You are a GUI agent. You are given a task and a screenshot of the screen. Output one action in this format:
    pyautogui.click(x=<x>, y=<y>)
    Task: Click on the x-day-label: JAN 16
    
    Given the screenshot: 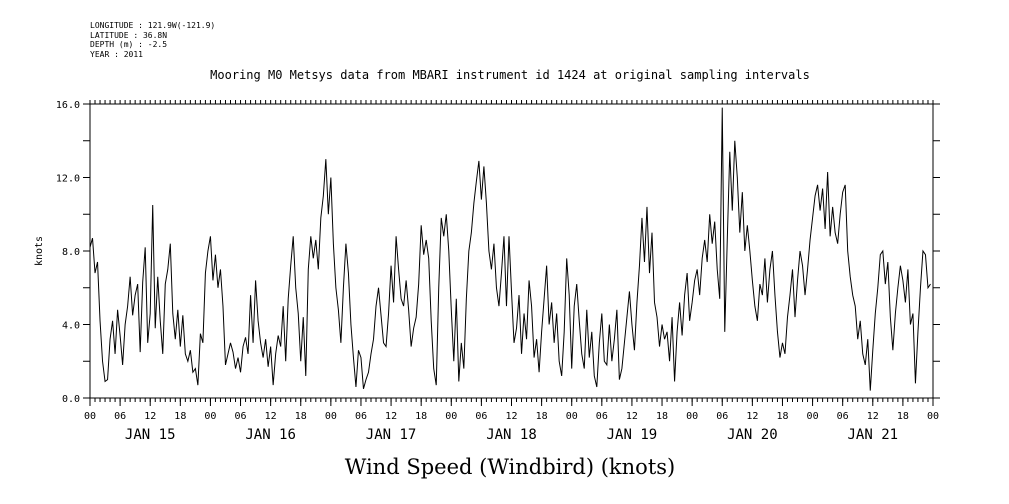 What is the action you would take?
    pyautogui.click(x=270, y=435)
    